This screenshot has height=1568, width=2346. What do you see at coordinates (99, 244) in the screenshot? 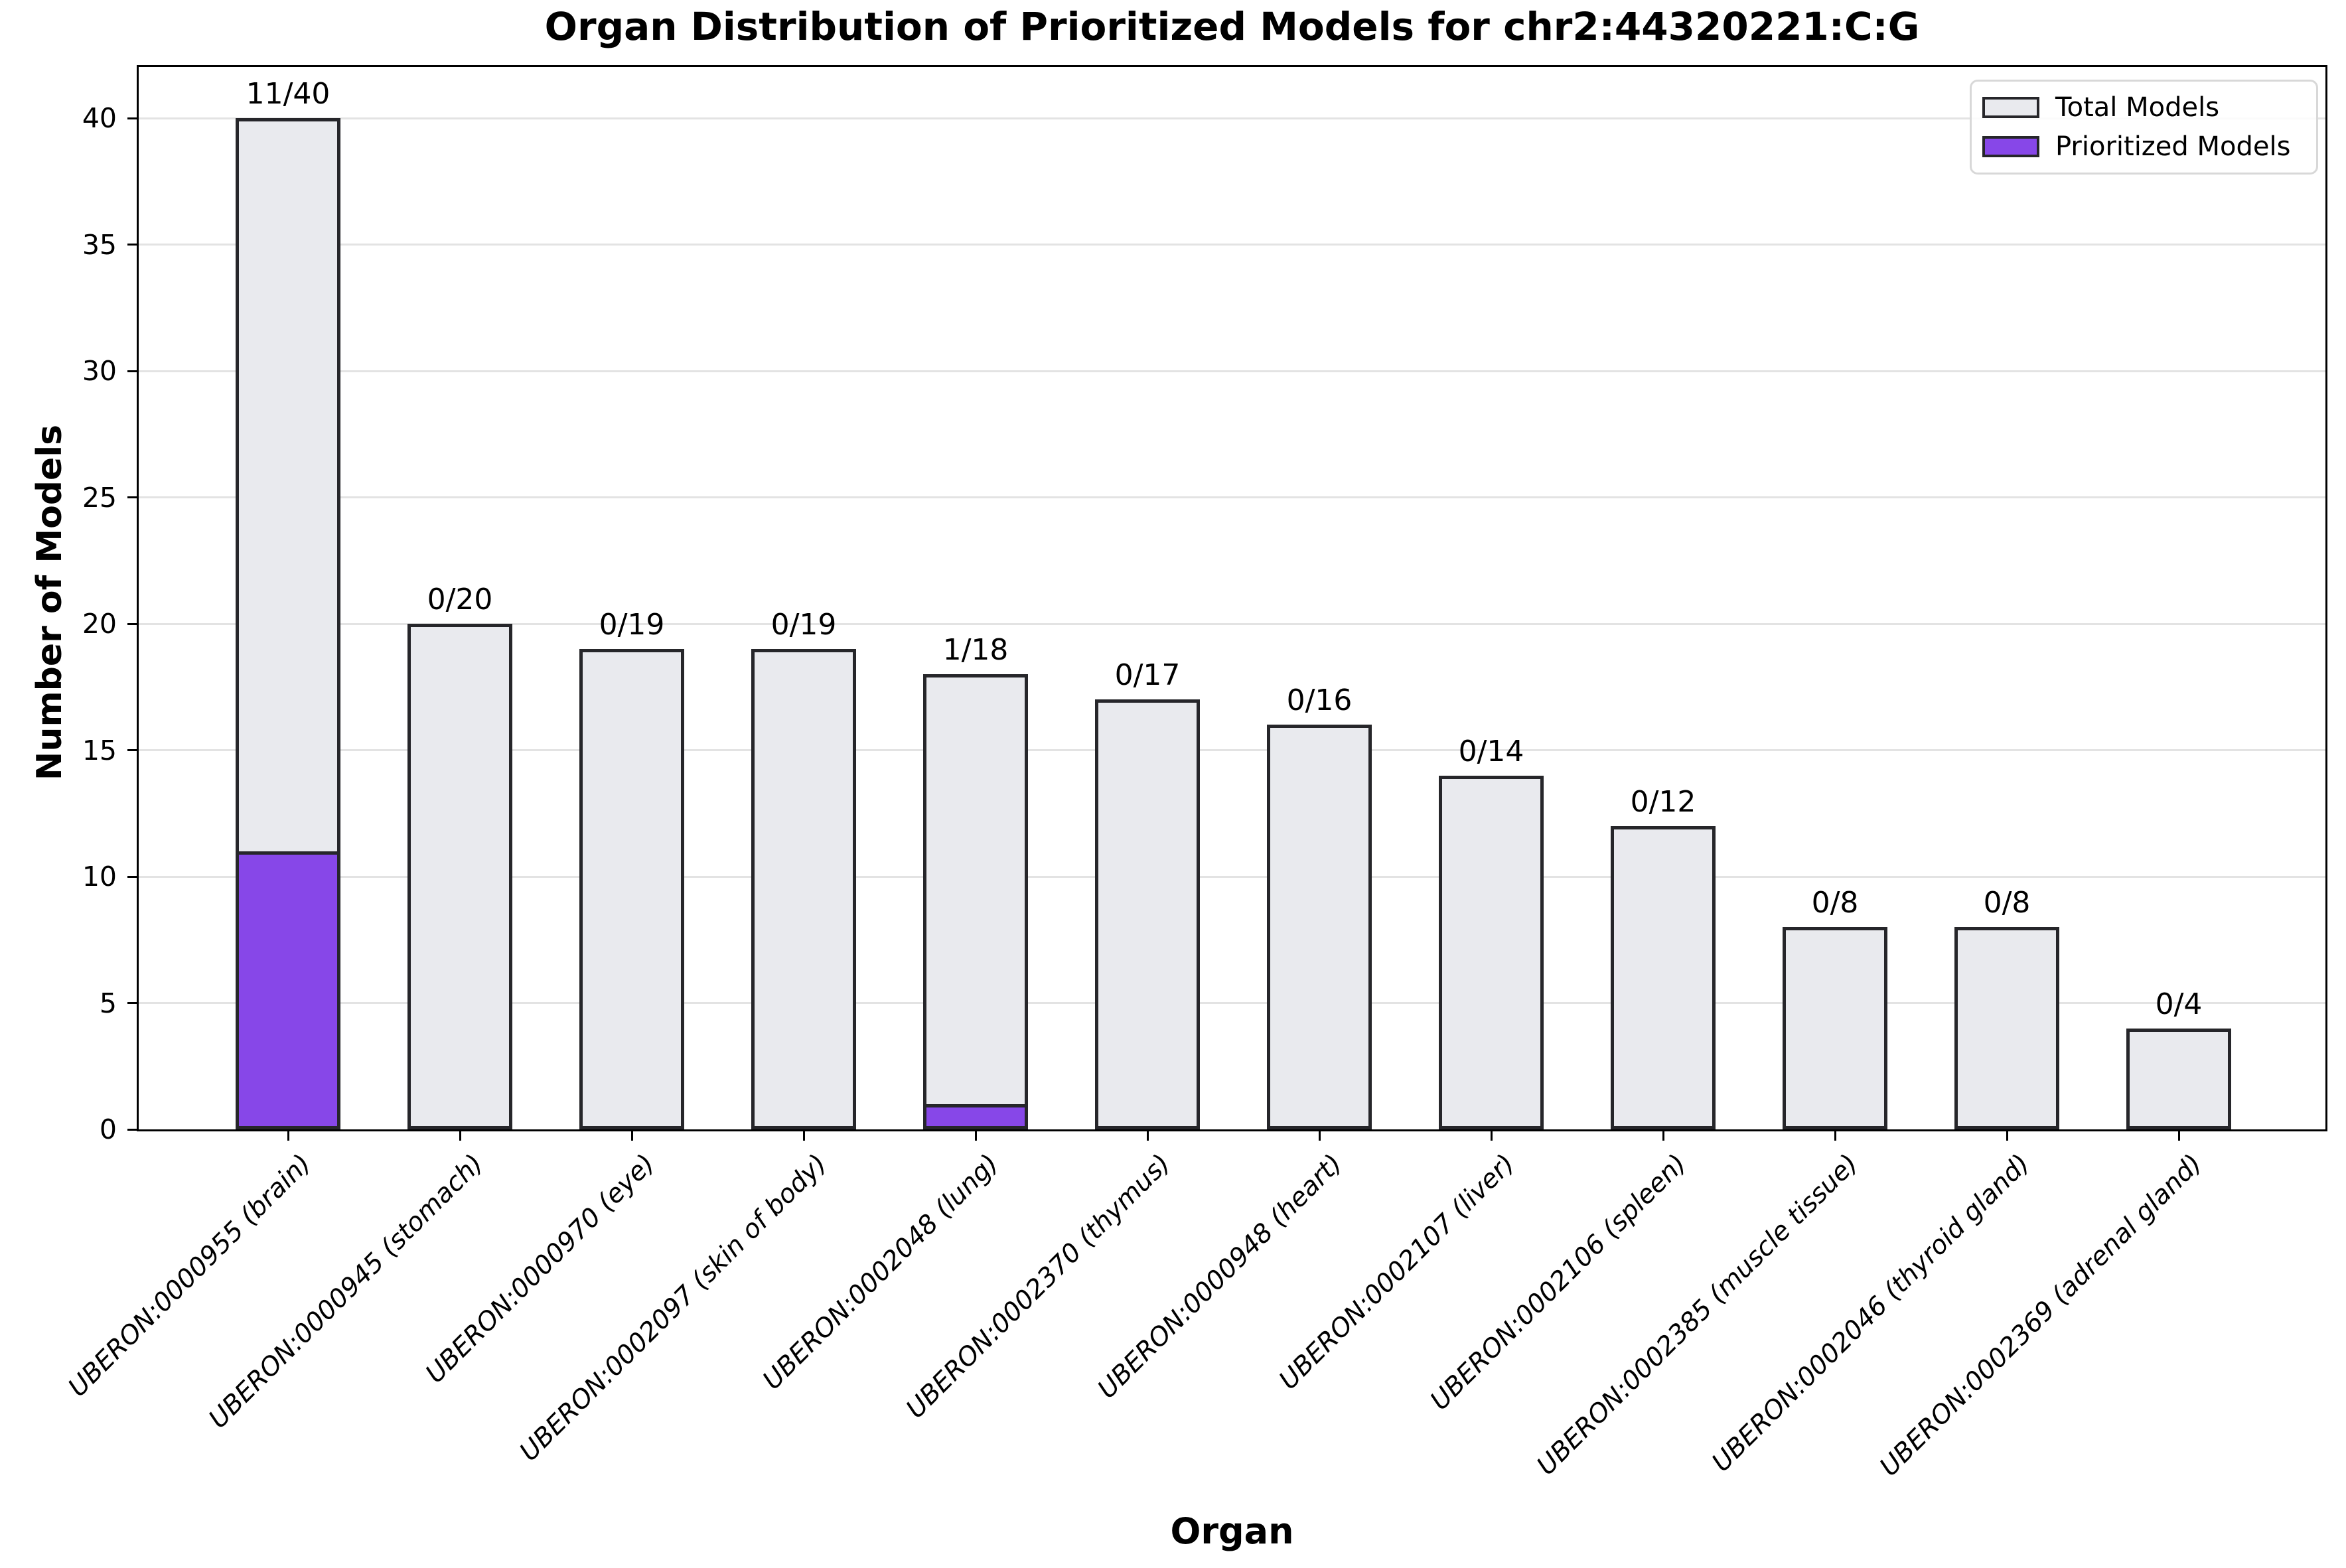
I see `y-tick-label-35: 35` at bounding box center [99, 244].